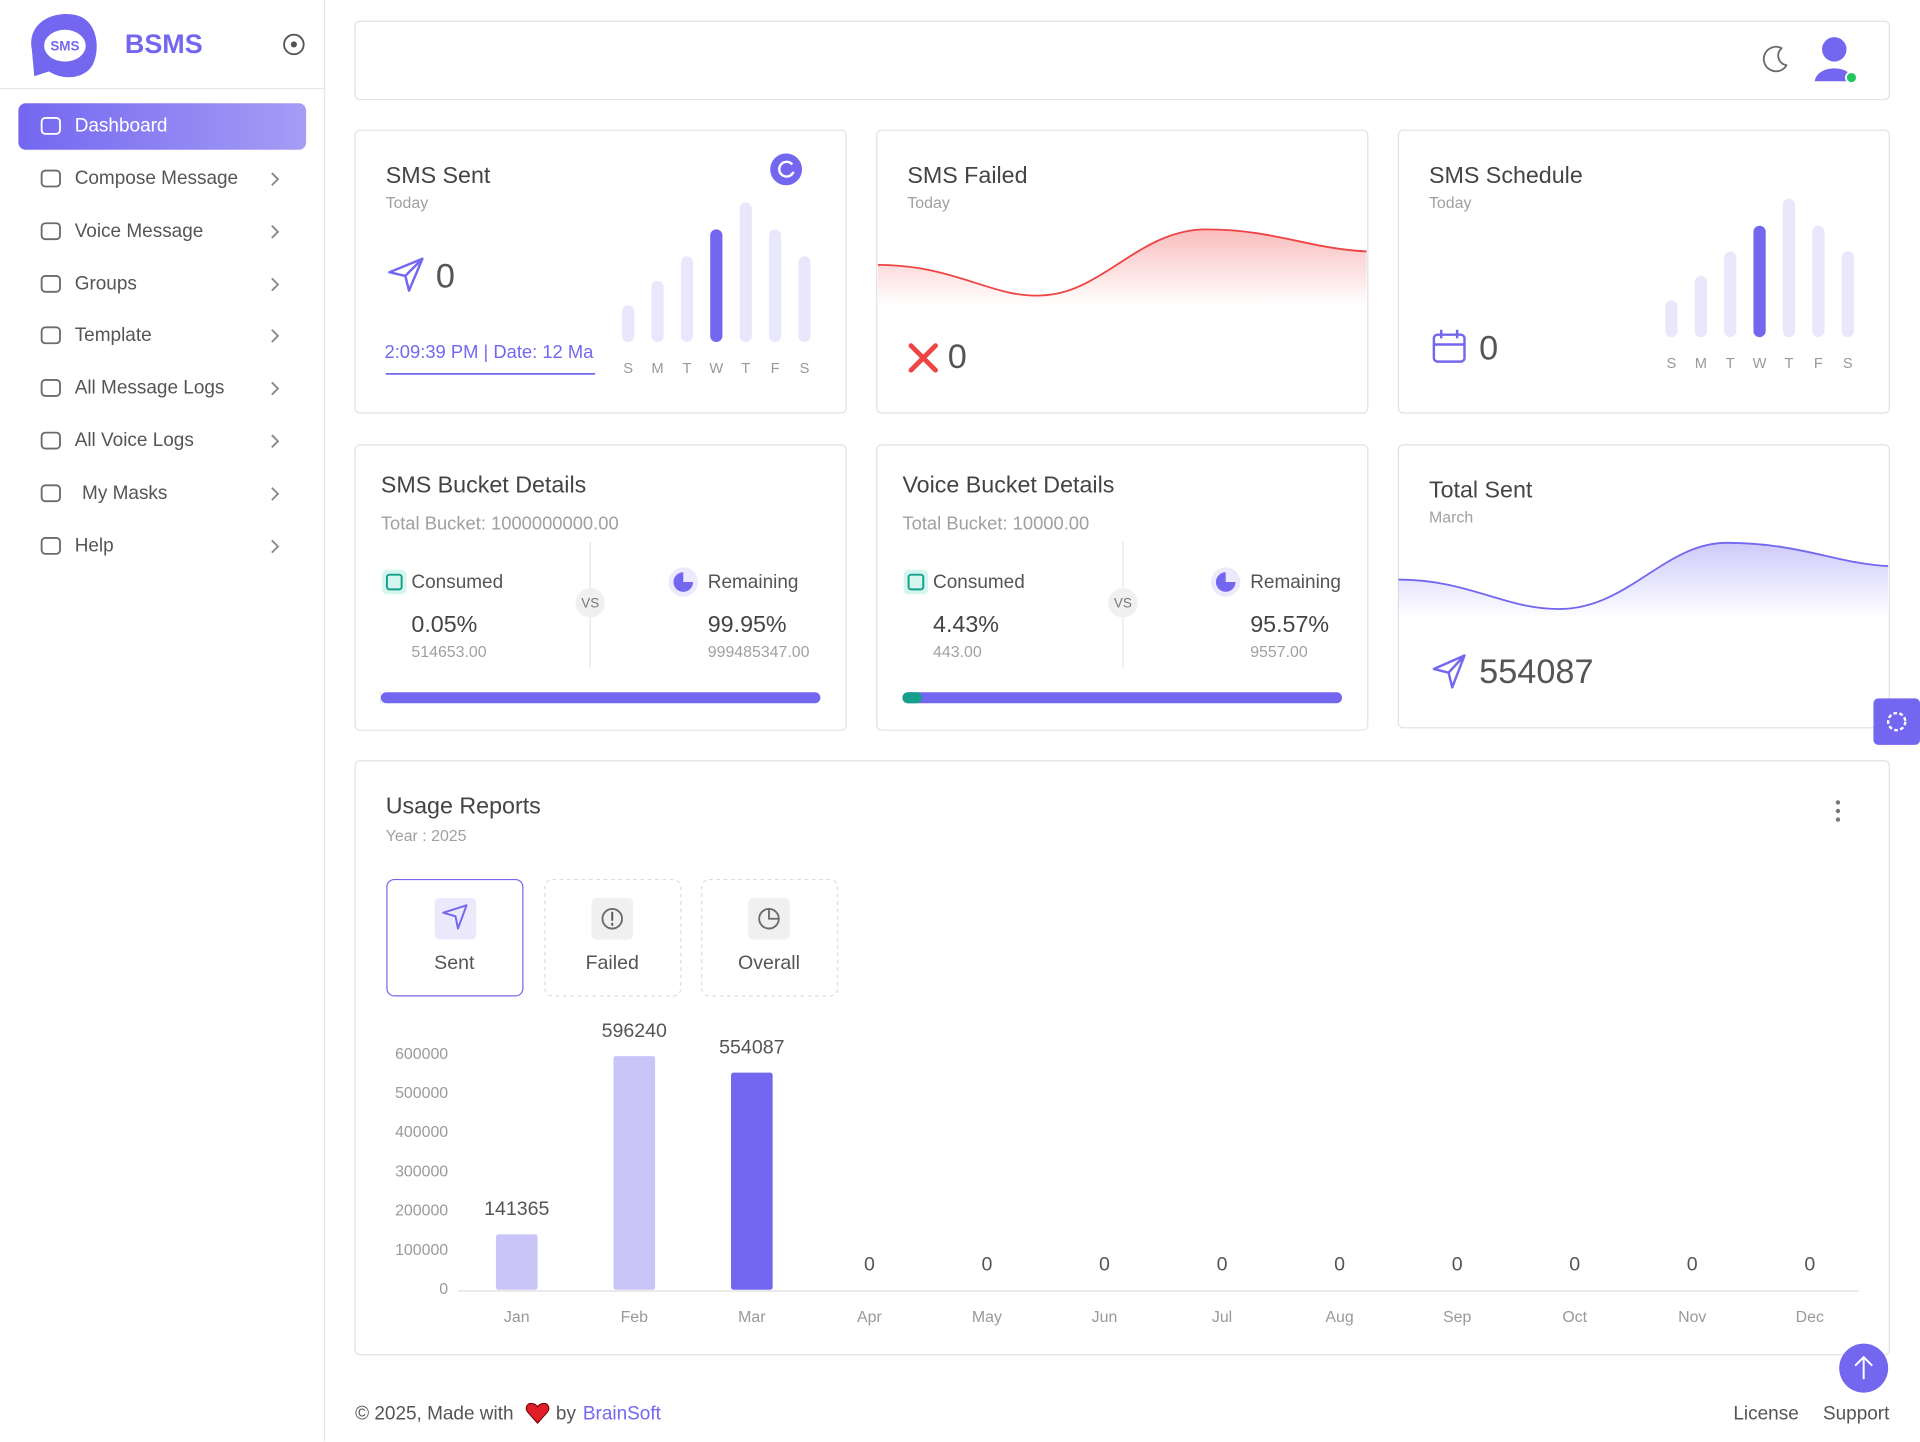  Describe the element at coordinates (967, 175) in the screenshot. I see `card-title: SMS Failed` at that location.